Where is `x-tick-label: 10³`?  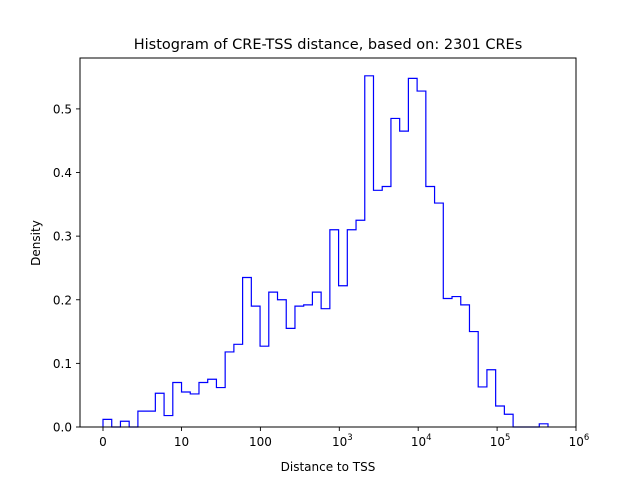 x-tick-label: 10³ is located at coordinates (342, 441).